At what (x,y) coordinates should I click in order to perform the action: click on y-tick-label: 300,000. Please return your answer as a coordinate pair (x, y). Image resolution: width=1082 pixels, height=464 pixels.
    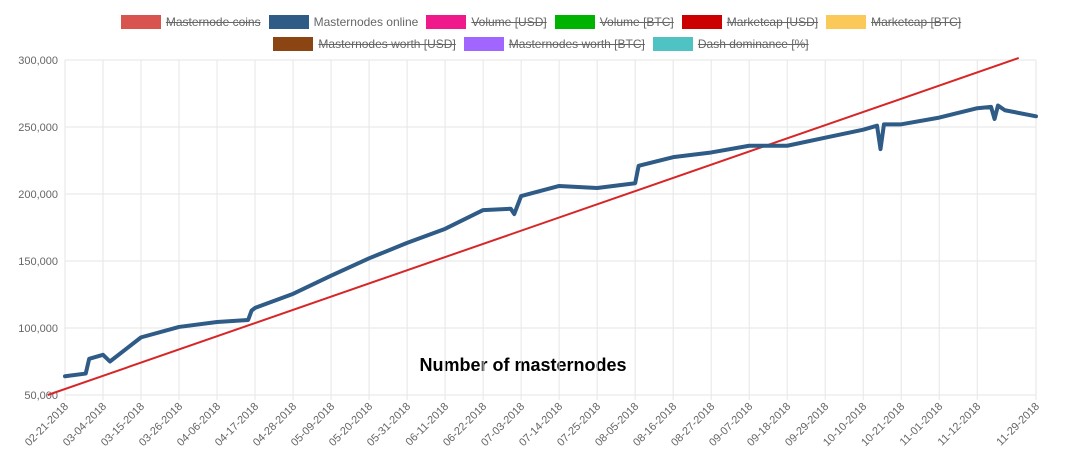
    Looking at the image, I should click on (38, 61).